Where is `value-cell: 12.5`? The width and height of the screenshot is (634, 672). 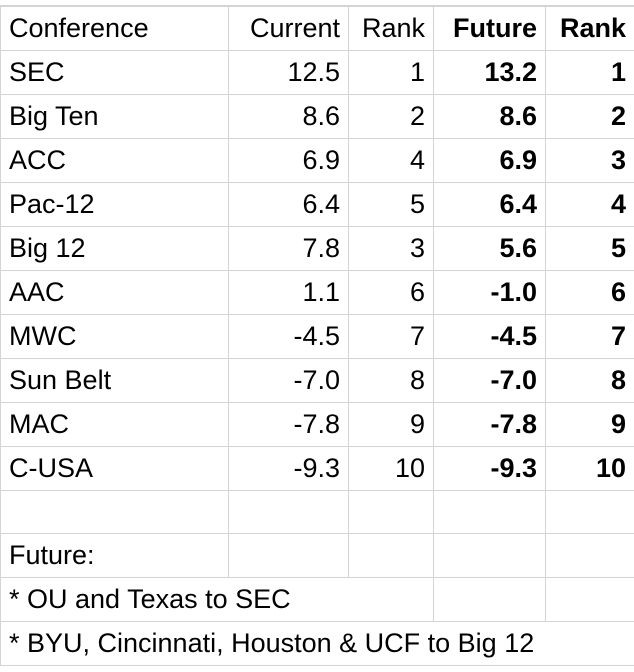
value-cell: 12.5 is located at coordinates (288, 72).